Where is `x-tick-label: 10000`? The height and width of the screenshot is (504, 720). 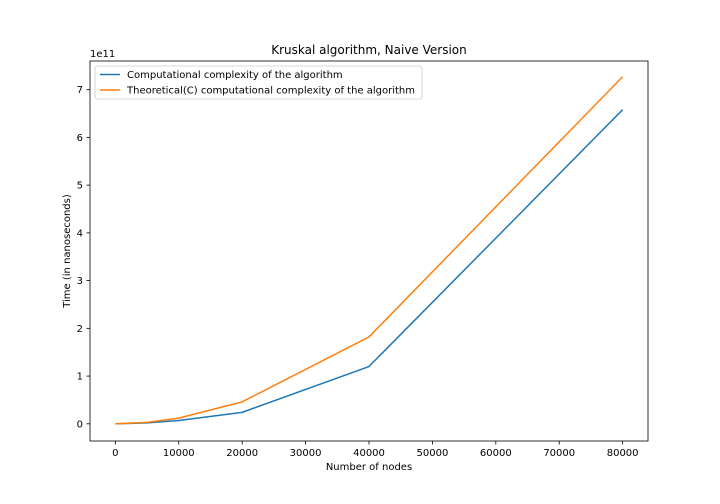 x-tick-label: 10000 is located at coordinates (179, 453).